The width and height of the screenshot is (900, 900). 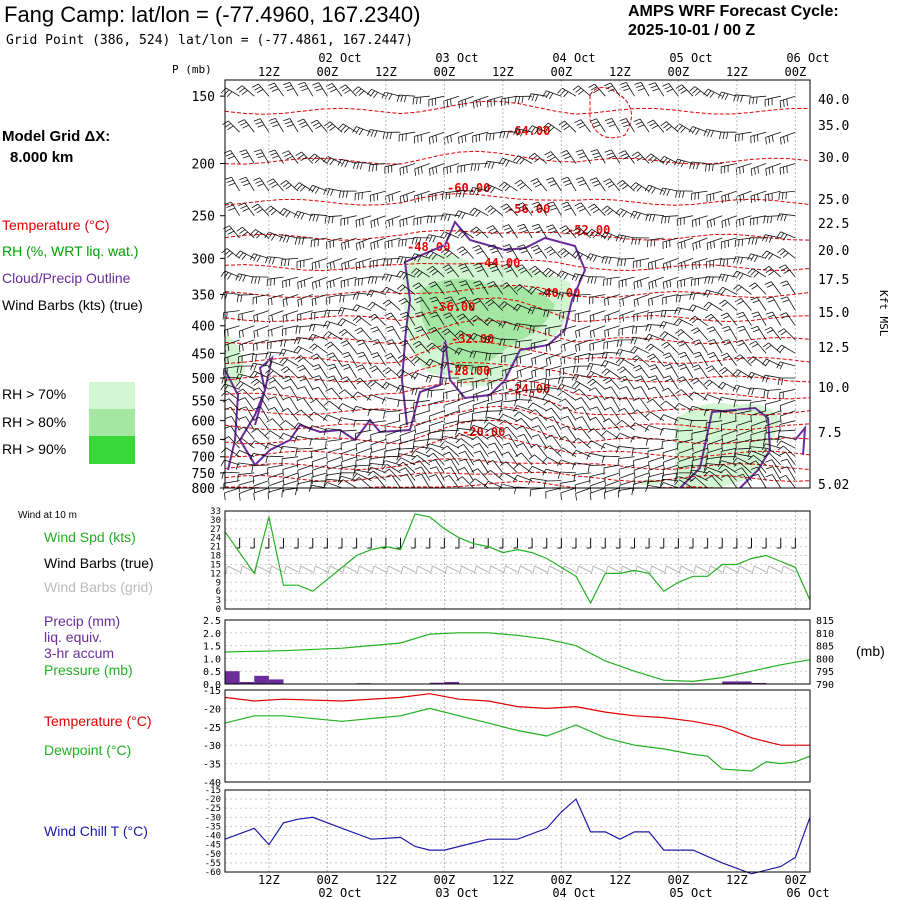 I want to click on legend-rh: RH (%, WRT liq. wat.), so click(x=70, y=251).